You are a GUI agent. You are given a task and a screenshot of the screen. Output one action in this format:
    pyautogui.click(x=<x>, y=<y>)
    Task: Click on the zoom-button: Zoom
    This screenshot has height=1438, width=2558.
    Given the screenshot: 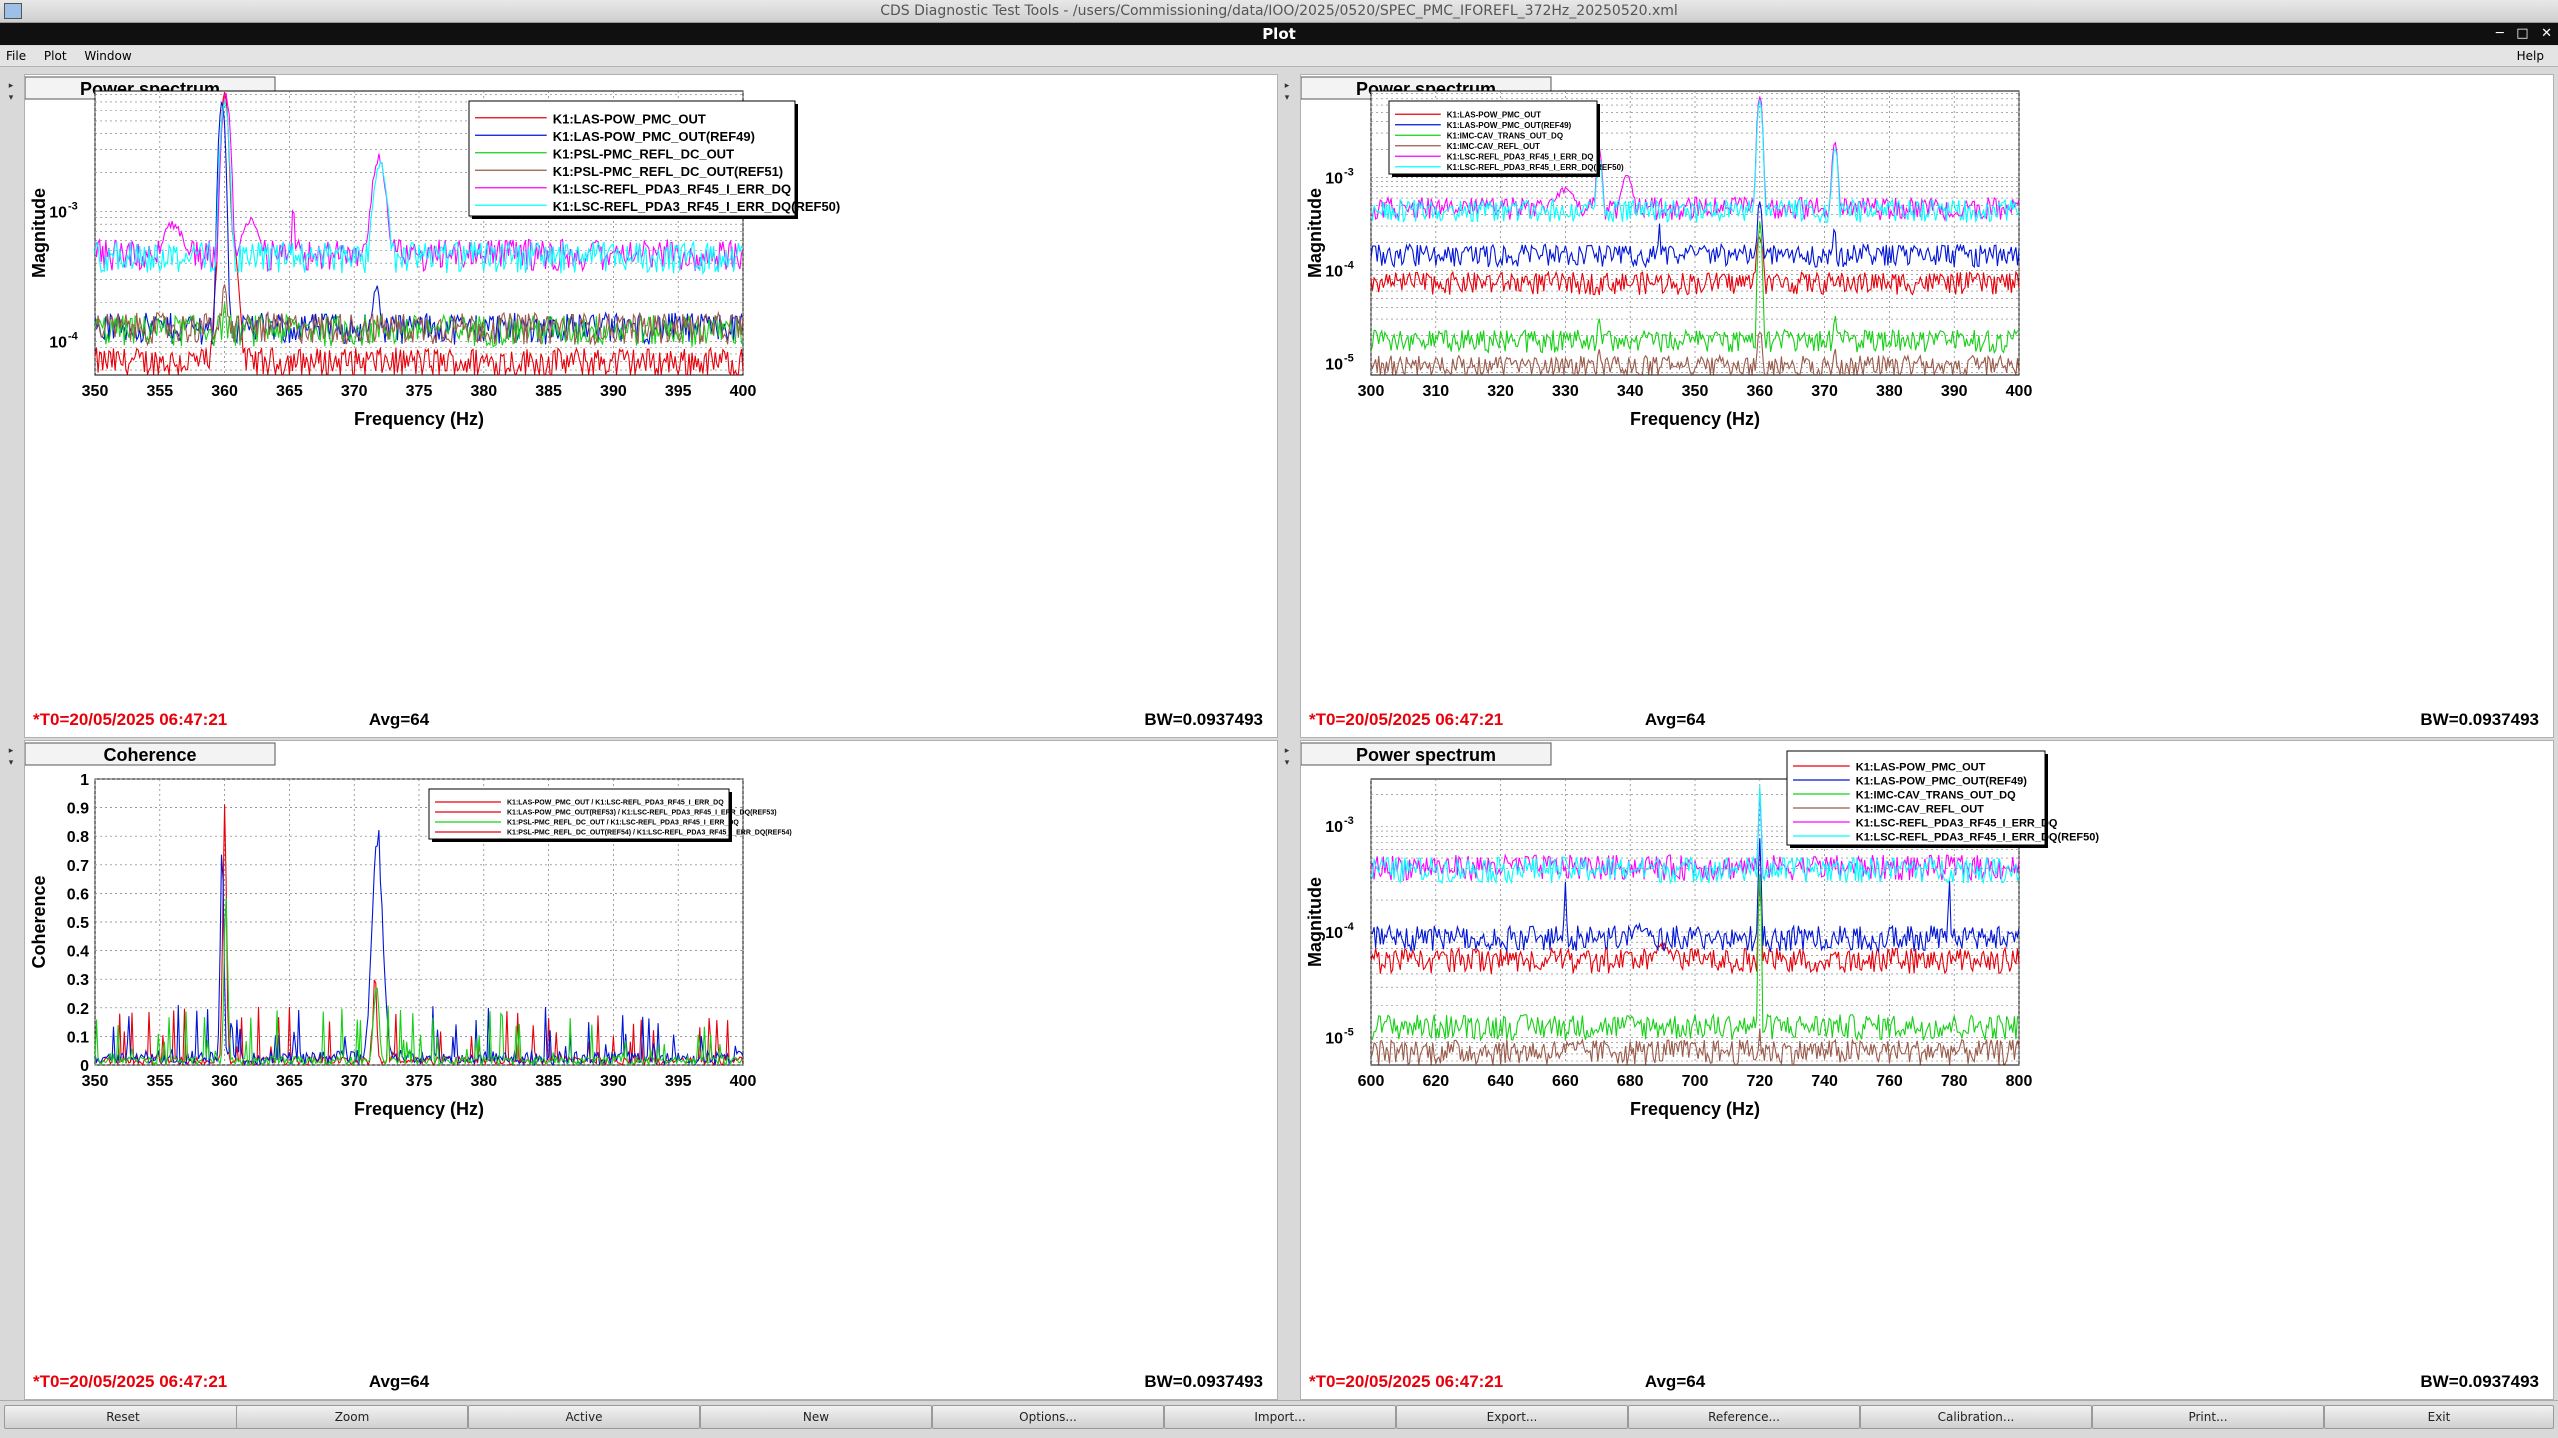 What is the action you would take?
    pyautogui.click(x=352, y=1417)
    